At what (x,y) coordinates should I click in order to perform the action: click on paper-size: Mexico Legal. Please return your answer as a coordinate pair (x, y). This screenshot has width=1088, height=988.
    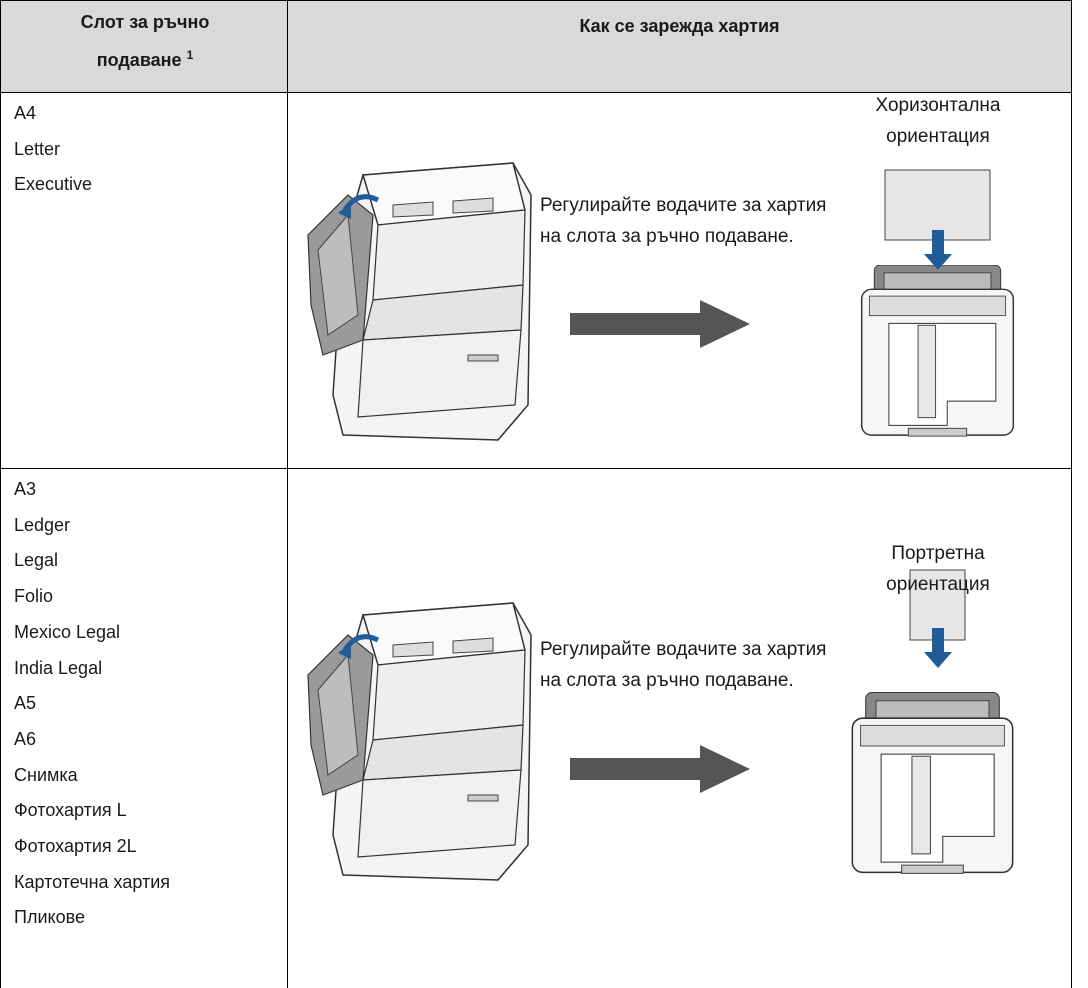
    Looking at the image, I should click on (67, 631).